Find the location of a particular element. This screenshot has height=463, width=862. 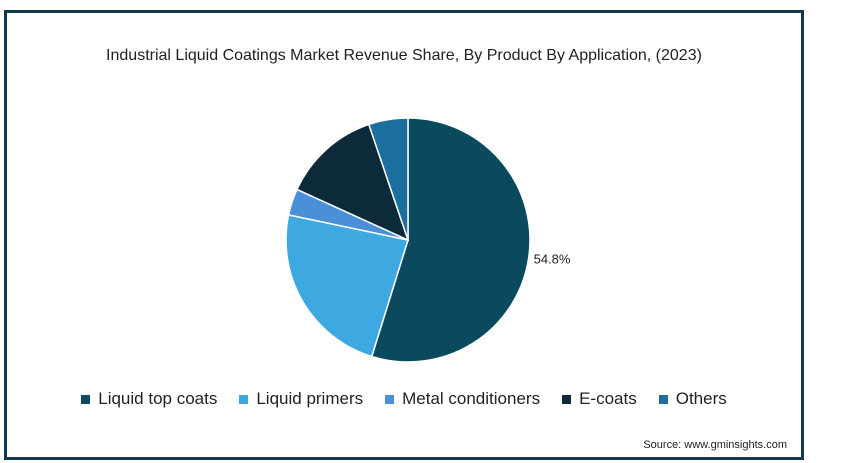

legend-label: E-coats is located at coordinates (608, 398).